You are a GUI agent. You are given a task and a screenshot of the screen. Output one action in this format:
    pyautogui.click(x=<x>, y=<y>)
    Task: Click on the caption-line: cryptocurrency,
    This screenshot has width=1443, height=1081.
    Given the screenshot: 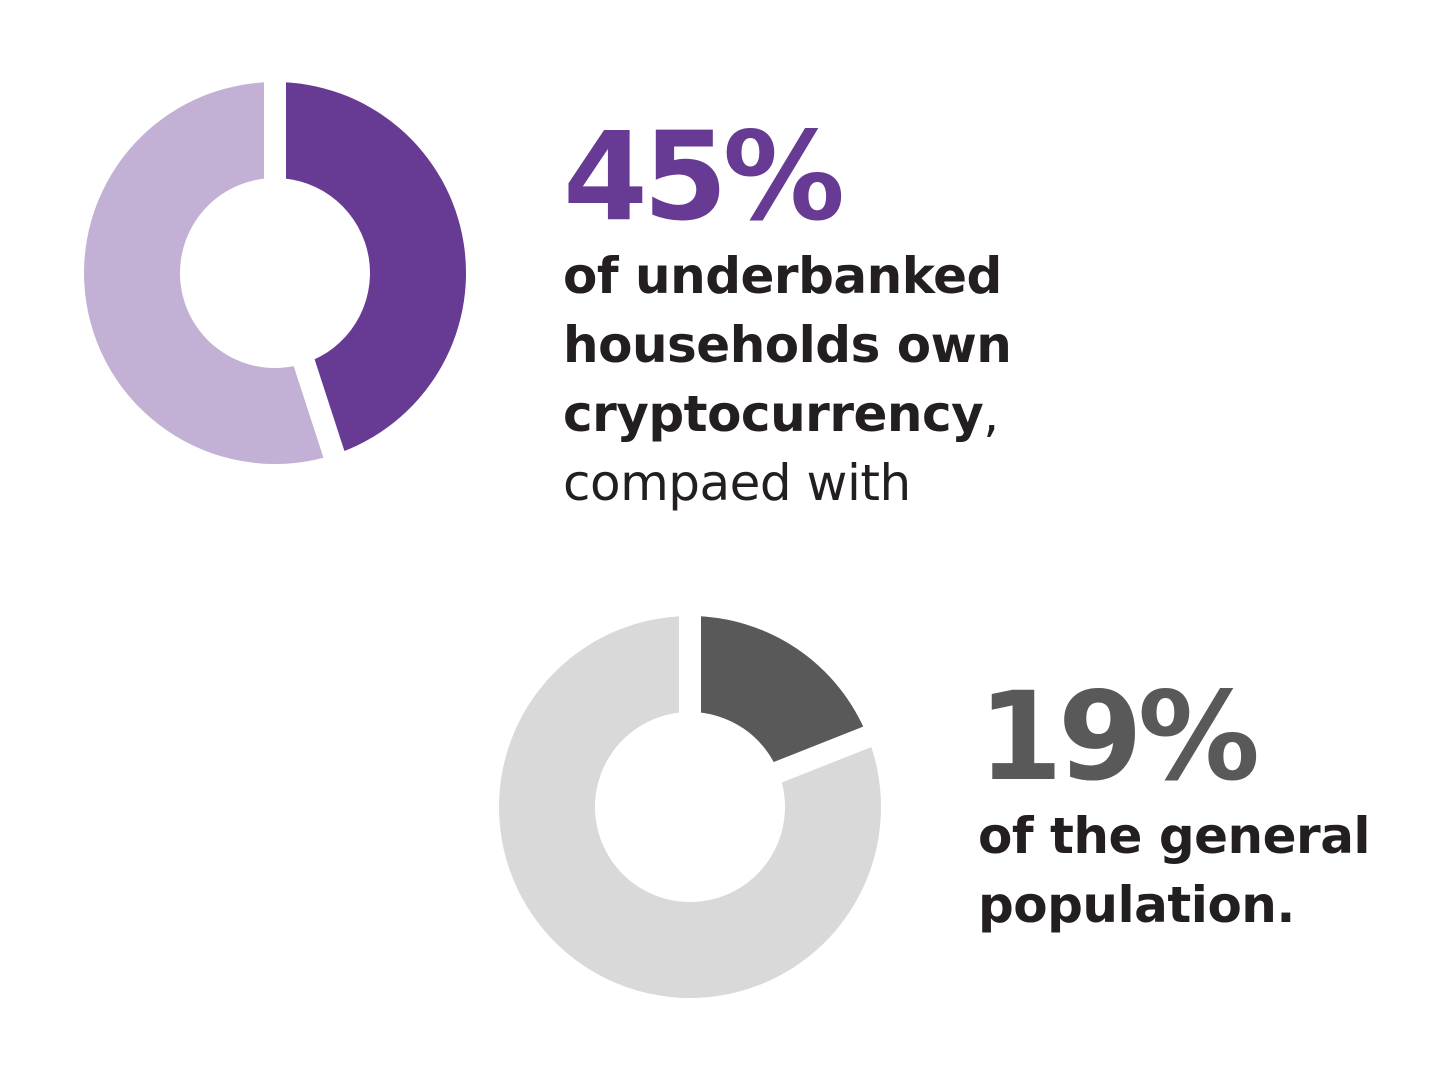 What is the action you would take?
    pyautogui.click(x=863, y=414)
    